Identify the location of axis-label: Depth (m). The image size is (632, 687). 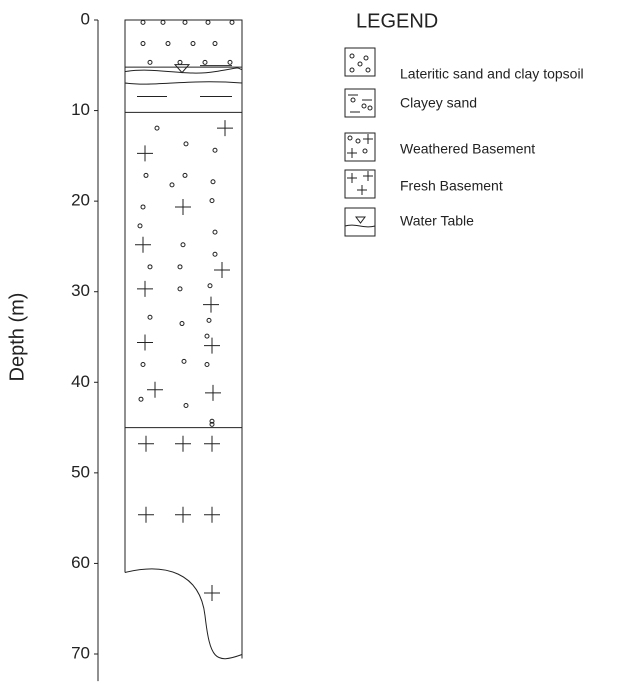
(17, 337).